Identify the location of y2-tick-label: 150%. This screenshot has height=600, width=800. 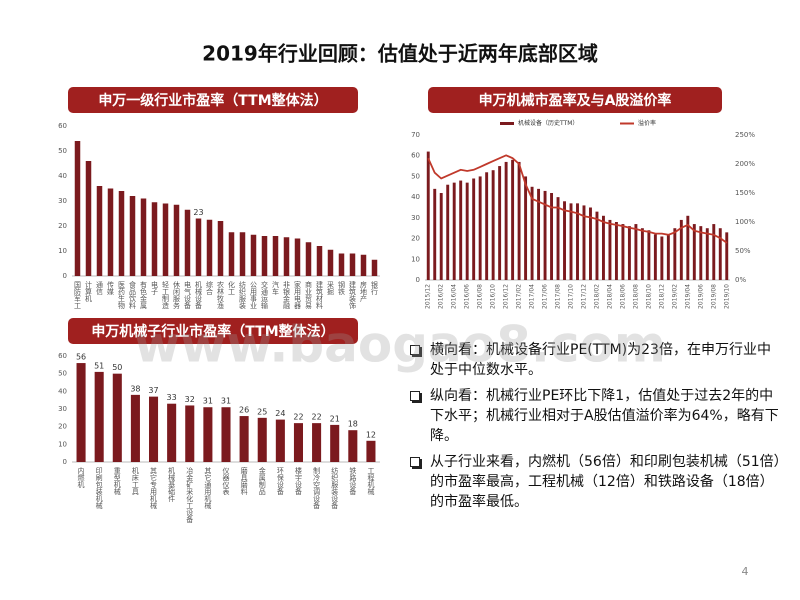
(745, 193).